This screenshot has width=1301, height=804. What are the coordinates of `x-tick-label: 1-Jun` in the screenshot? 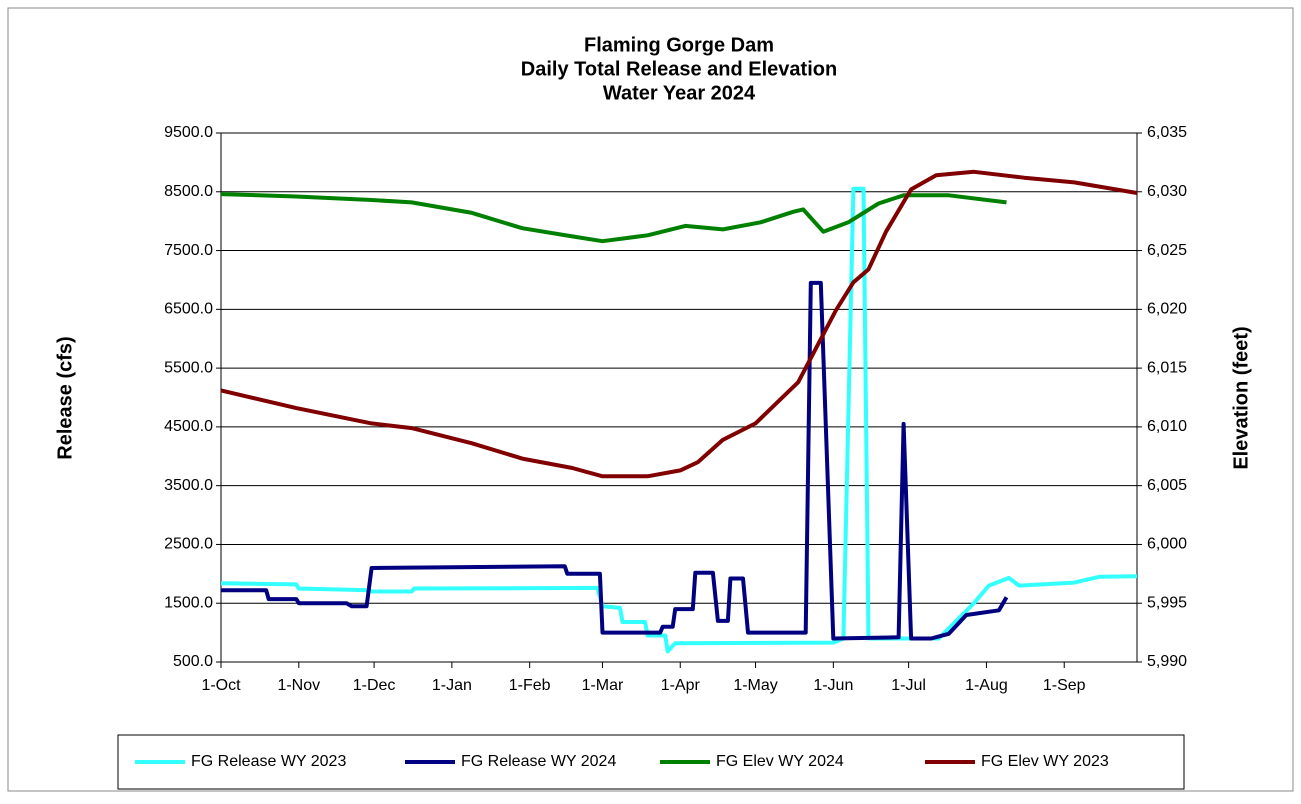 It's located at (833, 685).